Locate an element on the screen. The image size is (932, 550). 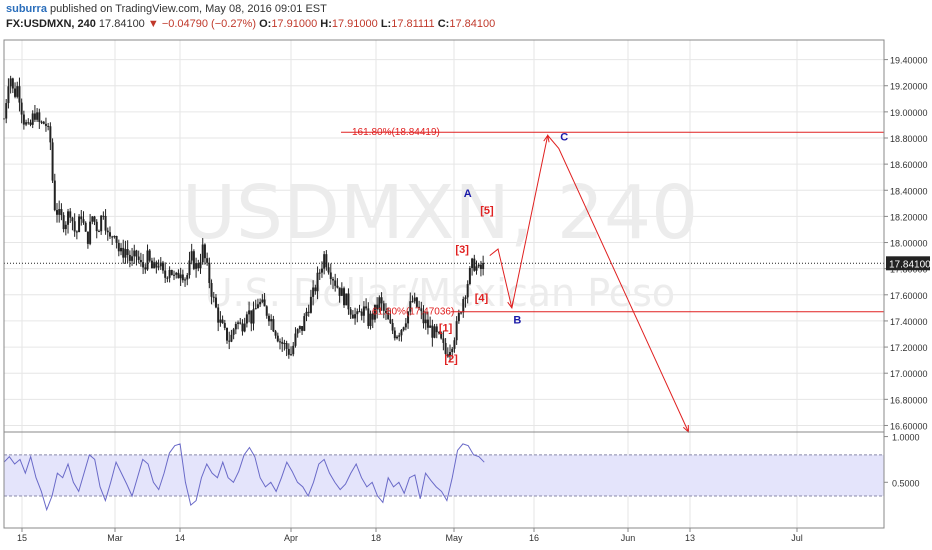
symbol-label: FX:USDMXN, 240 is located at coordinates (51, 24).